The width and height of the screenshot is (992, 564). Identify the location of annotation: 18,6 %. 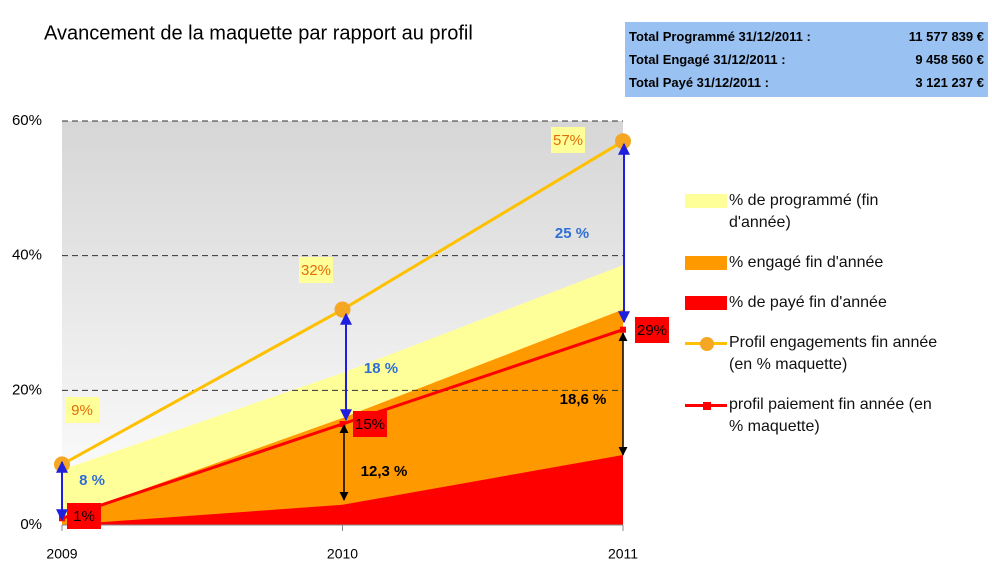
(583, 399).